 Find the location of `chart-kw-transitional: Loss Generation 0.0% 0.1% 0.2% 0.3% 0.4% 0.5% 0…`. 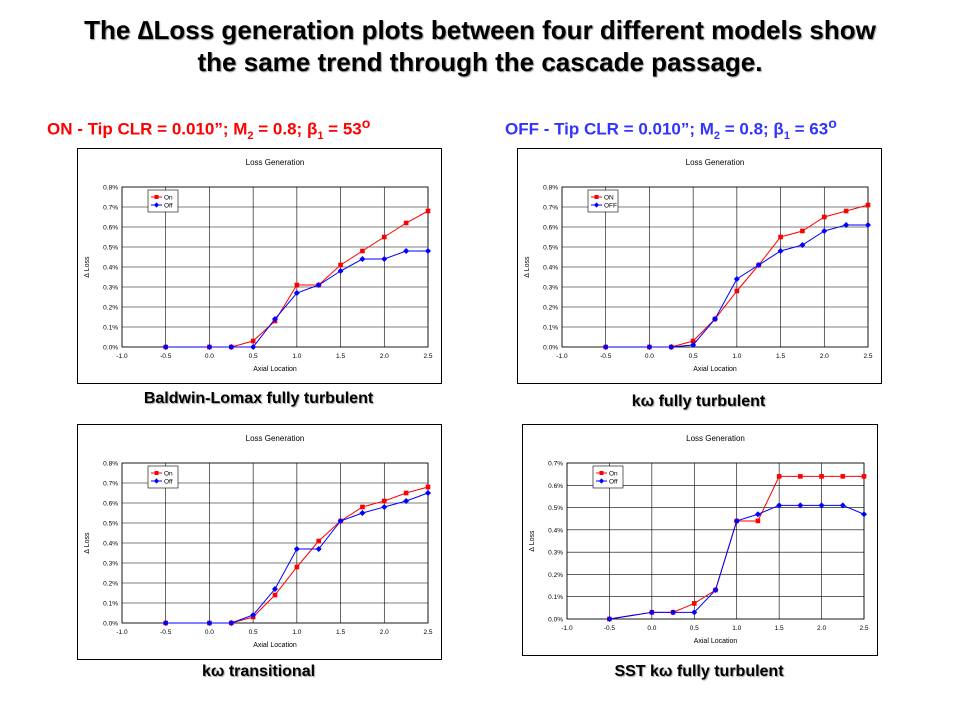

chart-kw-transitional: Loss Generation 0.0% 0.1% 0.2% 0.3% 0.4% 0.5% 0… is located at coordinates (259, 542).